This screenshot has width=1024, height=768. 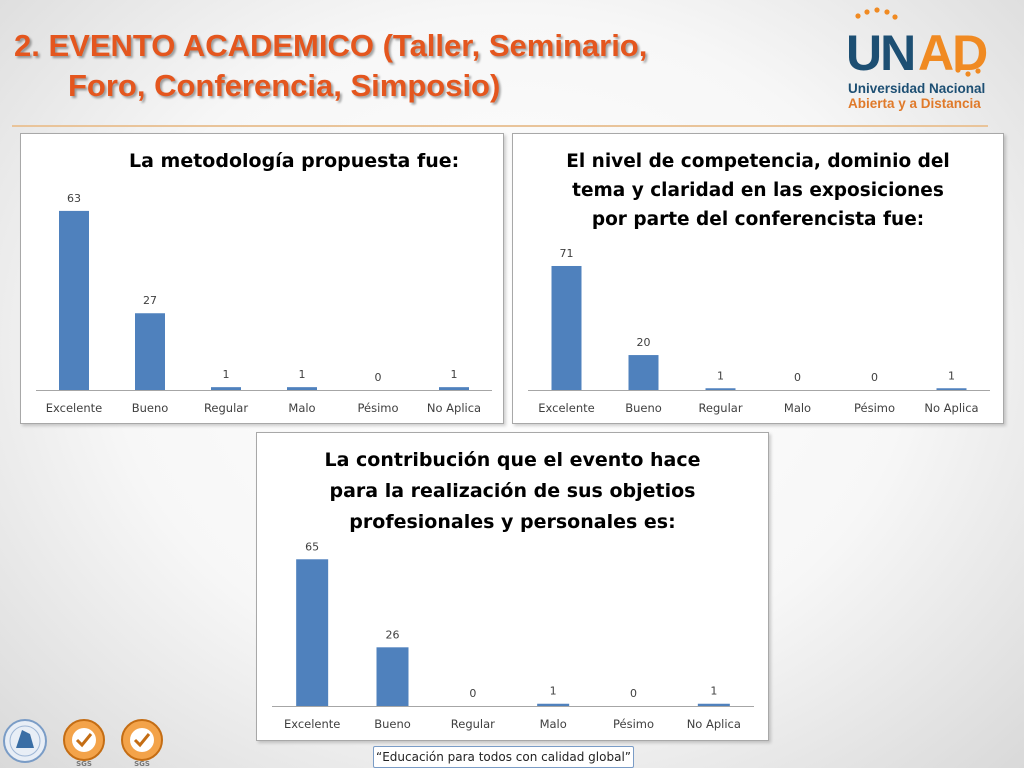 I want to click on logo-dots-icon, so click(x=918, y=42).